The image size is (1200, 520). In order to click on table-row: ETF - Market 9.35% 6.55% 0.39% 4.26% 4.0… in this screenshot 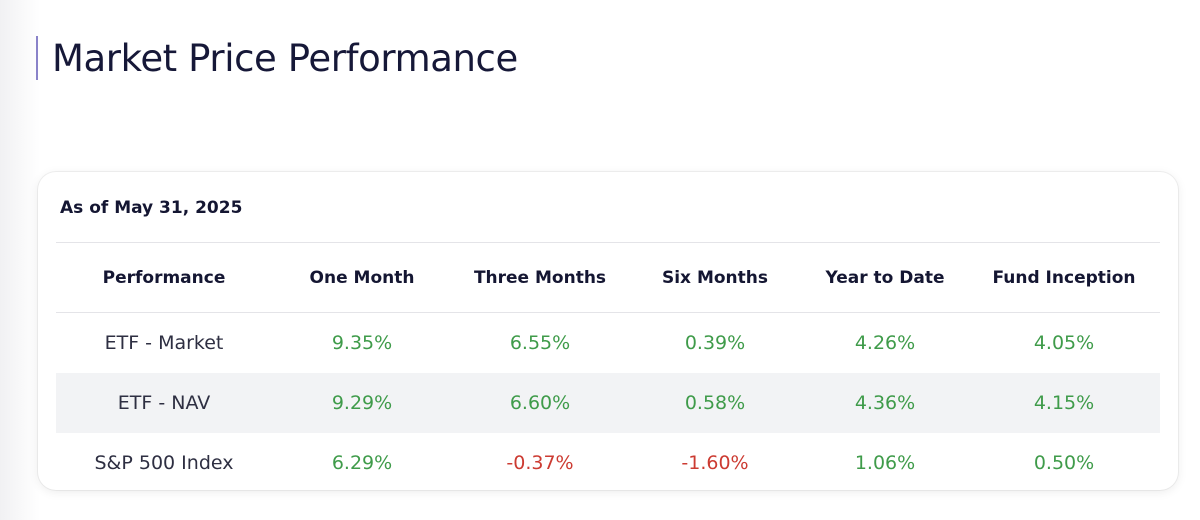, I will do `click(608, 343)`.